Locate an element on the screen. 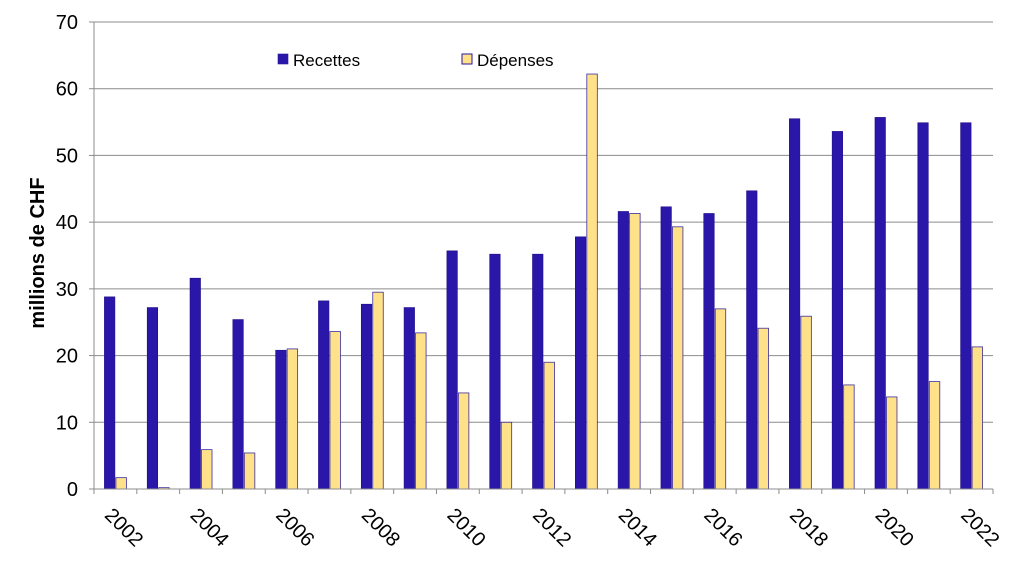  x-tick-label: 2008 is located at coordinates (380, 527).